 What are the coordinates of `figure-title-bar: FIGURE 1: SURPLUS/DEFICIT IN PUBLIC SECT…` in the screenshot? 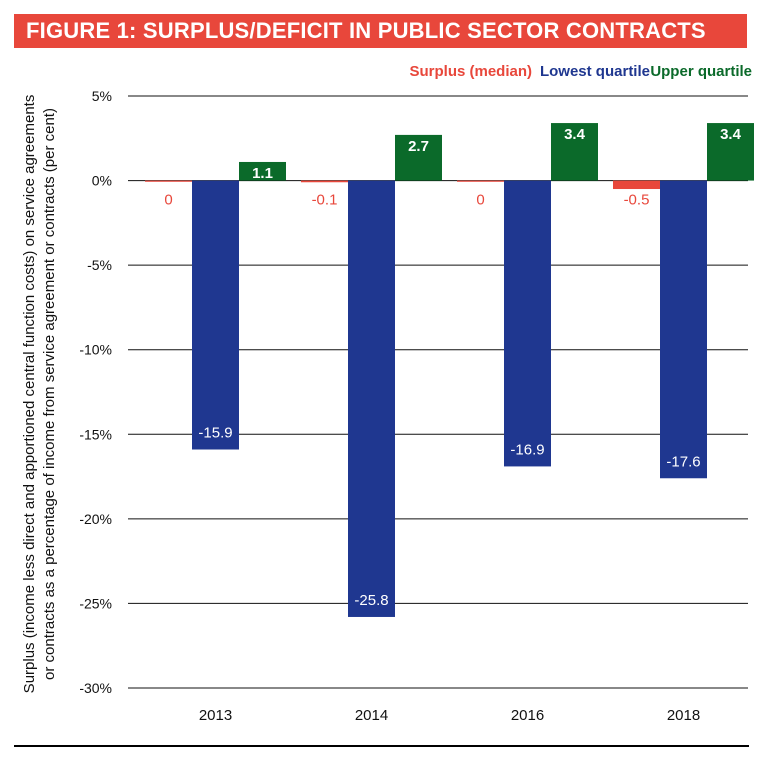 It's located at (380, 31).